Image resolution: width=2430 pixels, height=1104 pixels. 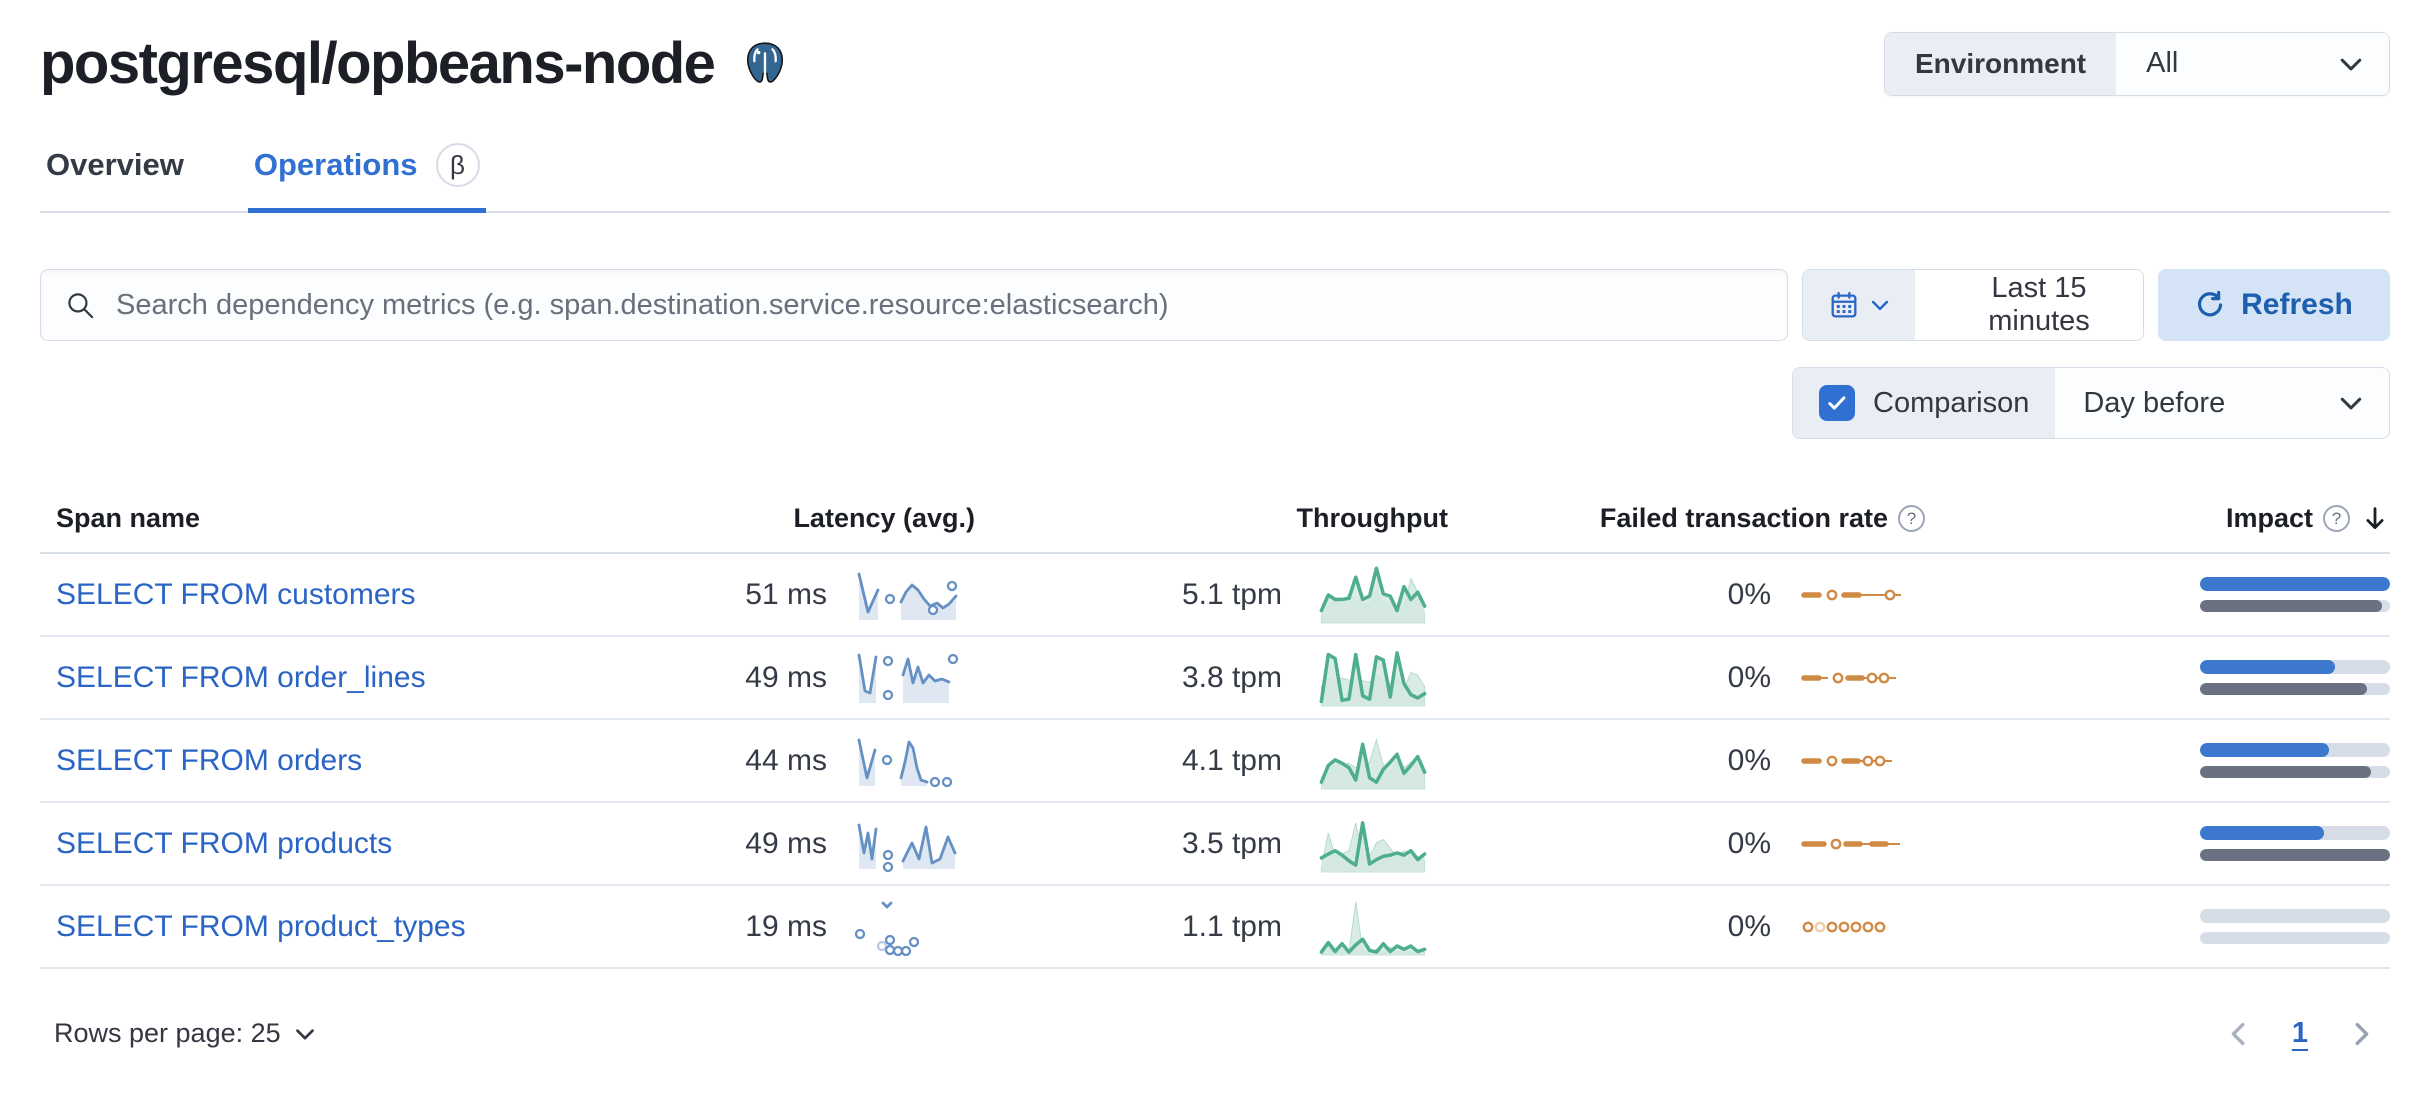 What do you see at coordinates (1231, 843) in the screenshot?
I see `throughput-value: 3.5 tpm` at bounding box center [1231, 843].